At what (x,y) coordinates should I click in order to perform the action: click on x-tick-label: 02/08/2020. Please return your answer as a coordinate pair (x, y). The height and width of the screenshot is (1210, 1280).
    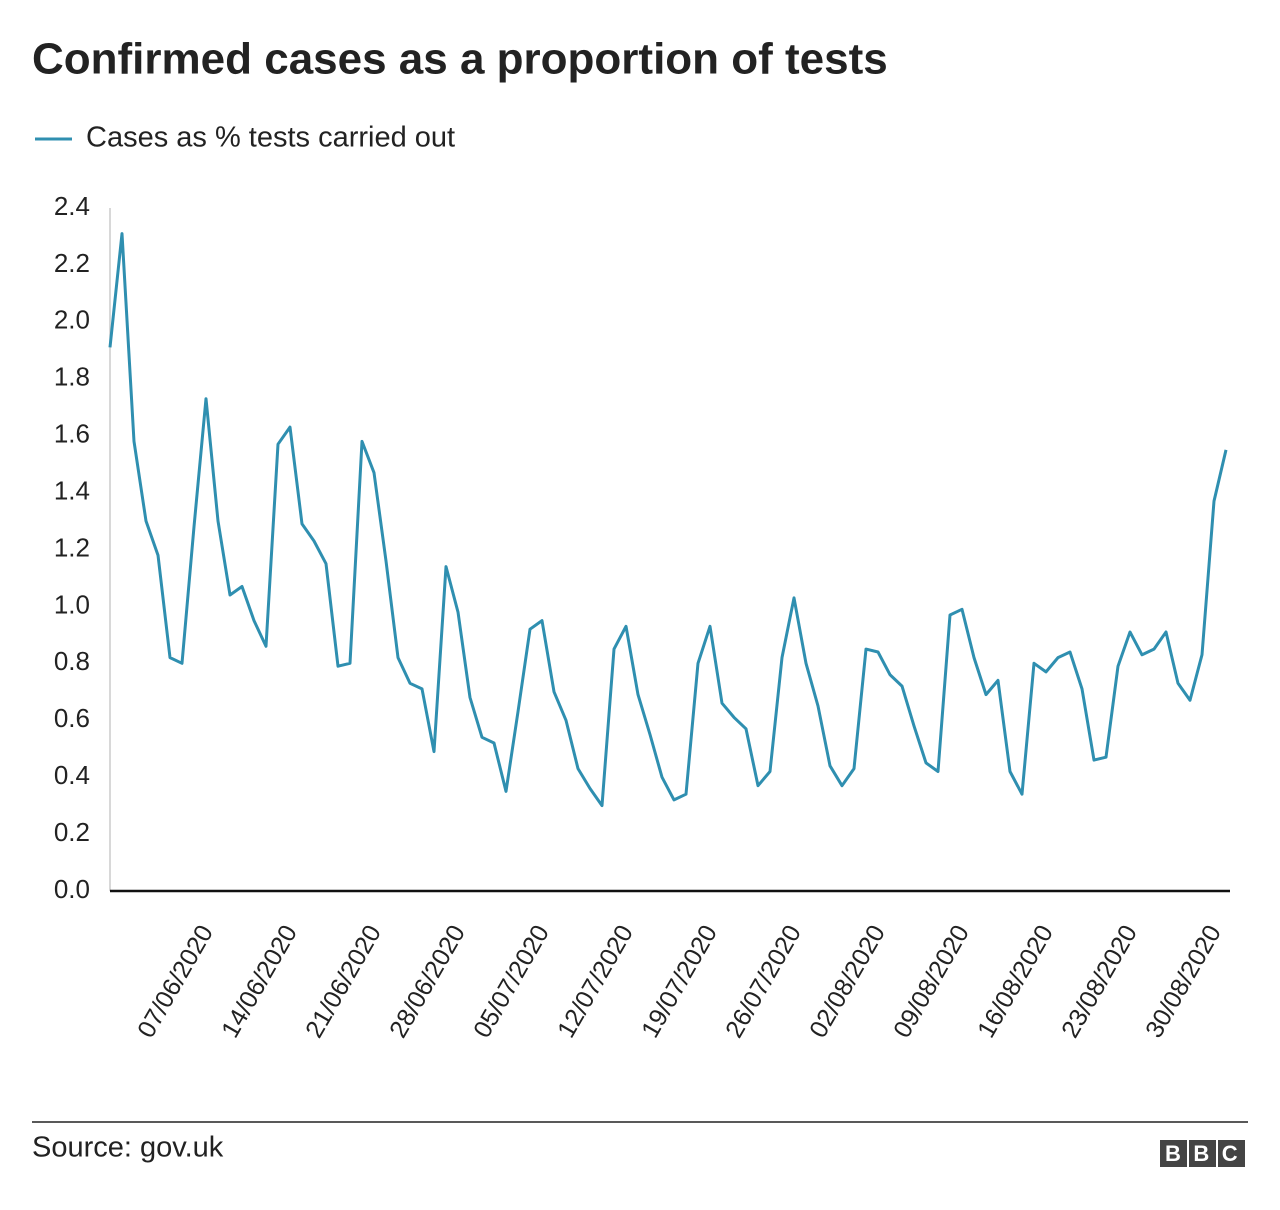
    Looking at the image, I should click on (847, 981).